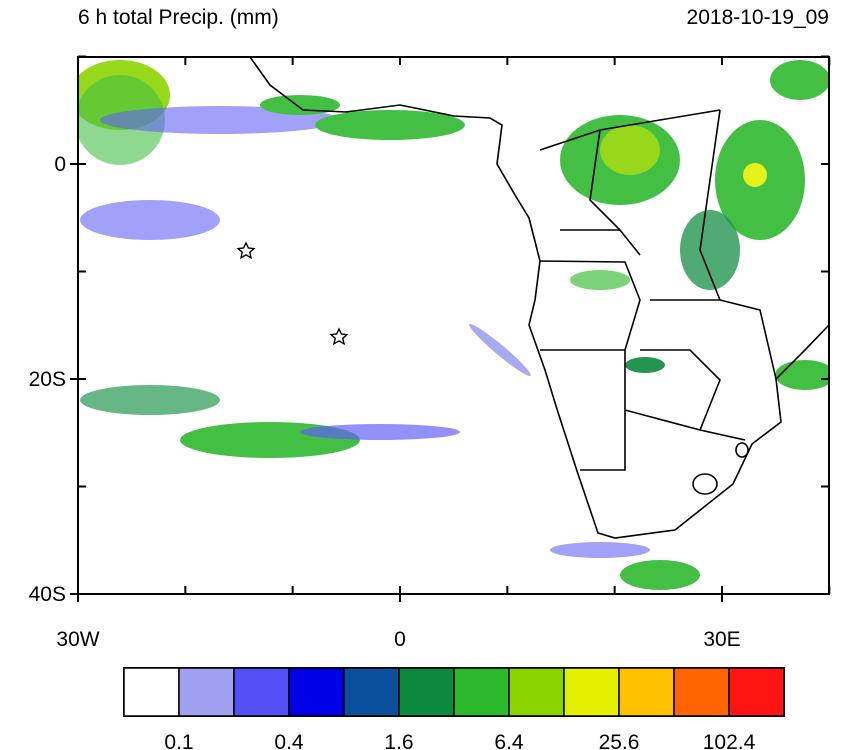  Describe the element at coordinates (400, 639) in the screenshot. I see `lon-label: 0` at that location.